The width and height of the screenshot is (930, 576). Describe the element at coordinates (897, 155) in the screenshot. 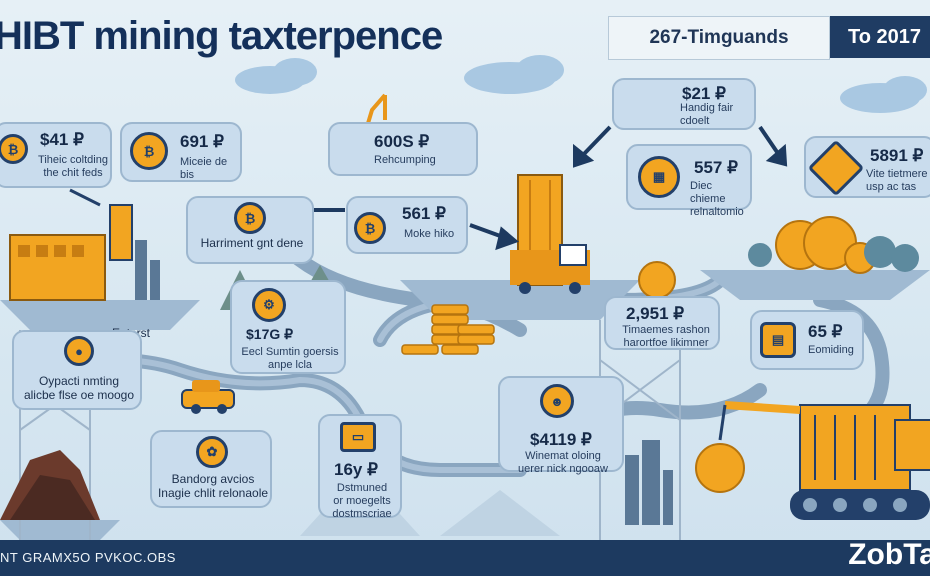

I see `stat-value: 5891 ₽` at that location.